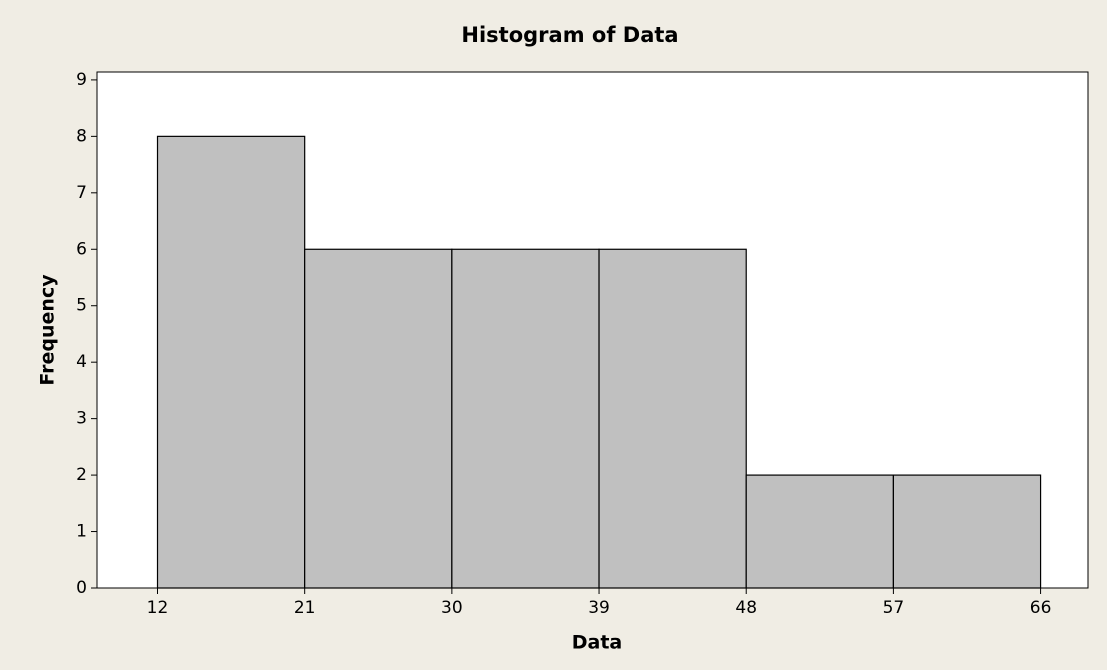 The width and height of the screenshot is (1107, 670). I want to click on x-tick-label: 21, so click(305, 608).